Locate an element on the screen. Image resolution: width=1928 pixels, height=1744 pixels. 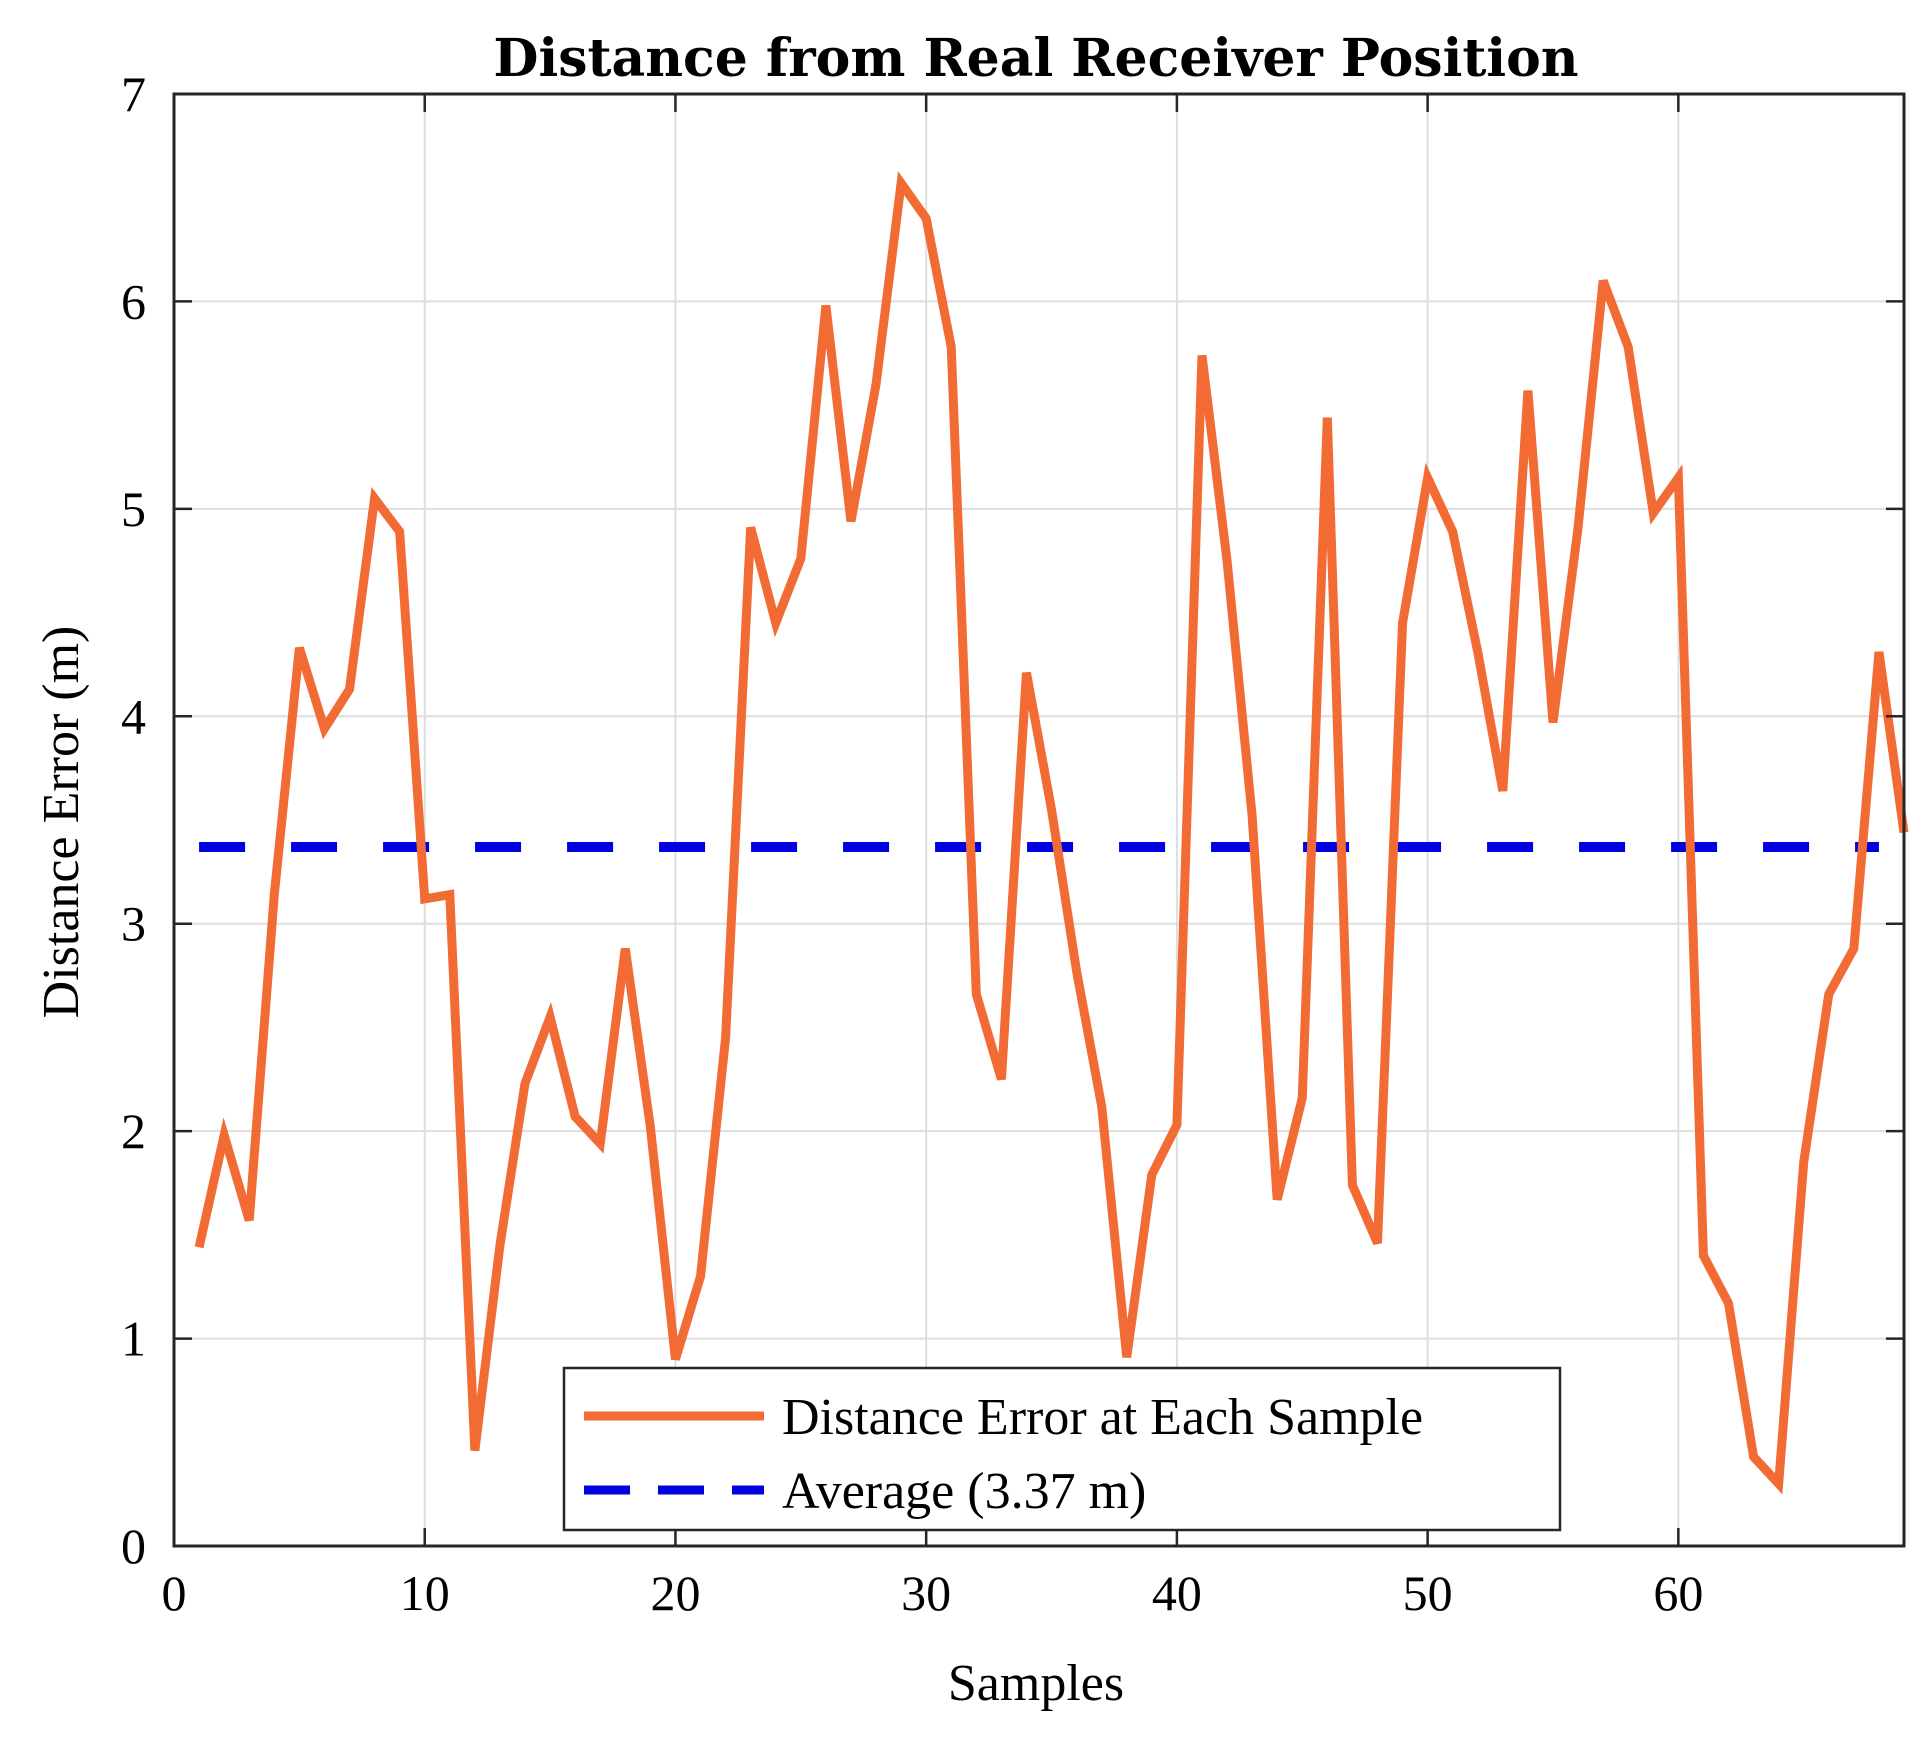
legend-box is located at coordinates (1062, 1449).